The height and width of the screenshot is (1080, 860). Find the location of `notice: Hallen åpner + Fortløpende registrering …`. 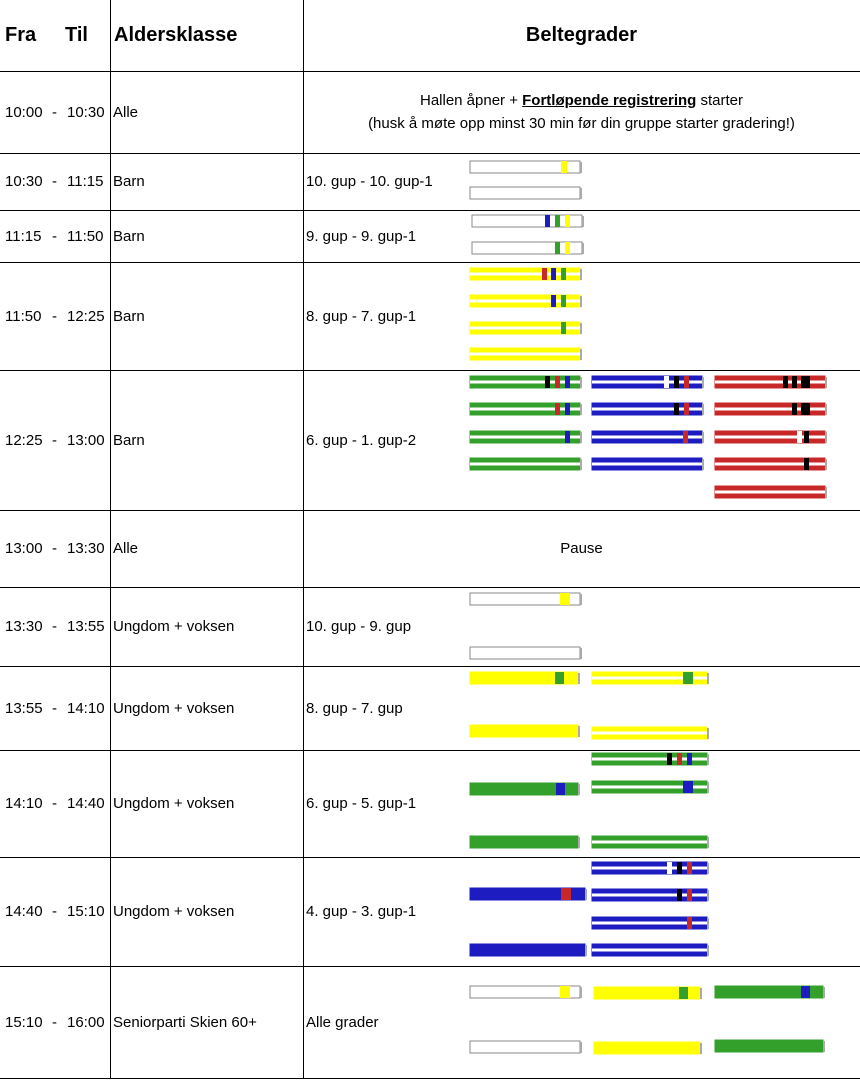

notice: Hallen åpner + Fortløpende registrering … is located at coordinates (581, 112).